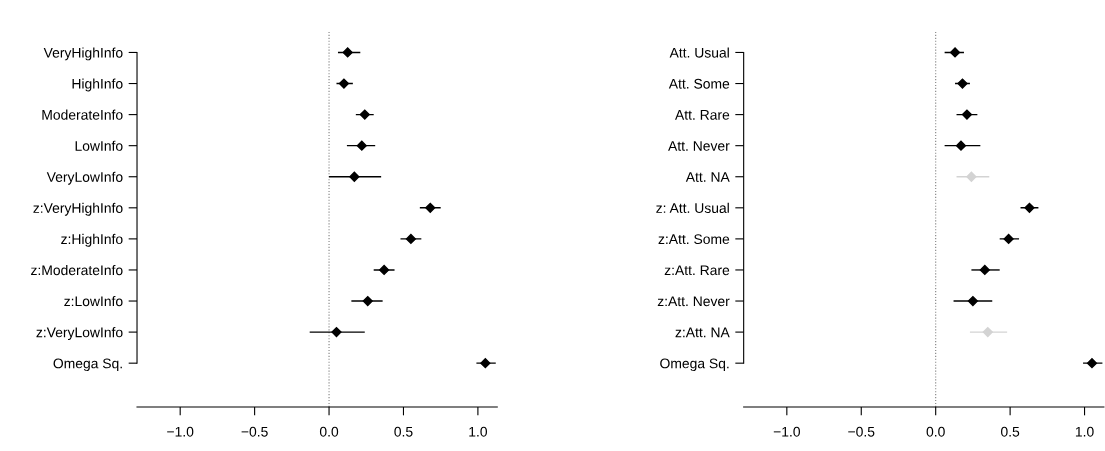 Image resolution: width=1105 pixels, height=451 pixels. What do you see at coordinates (694, 239) in the screenshot?
I see `y-tick-label: z:Att. Some` at bounding box center [694, 239].